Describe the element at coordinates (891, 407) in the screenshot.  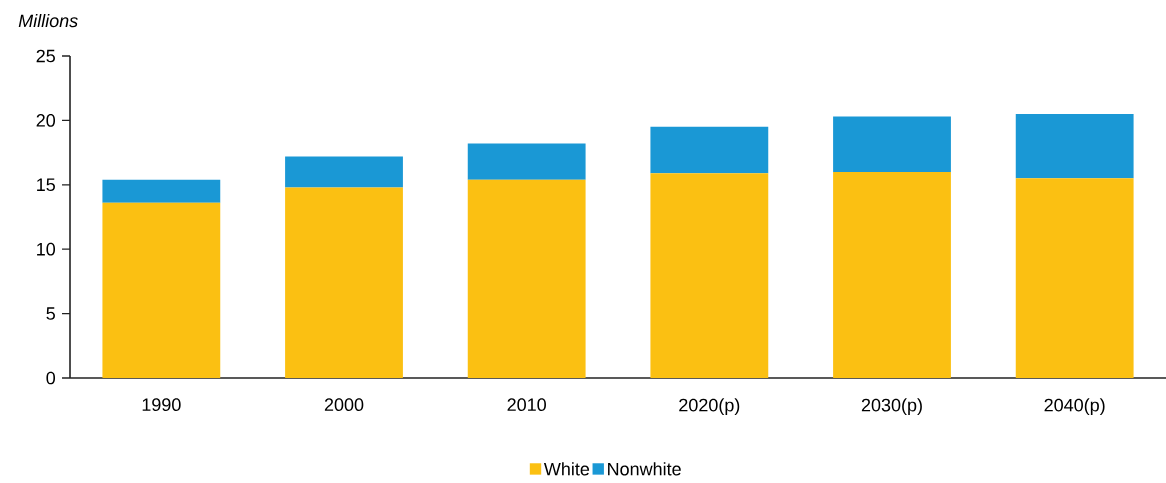
I see `x-tick-label: 2030(p)` at that location.